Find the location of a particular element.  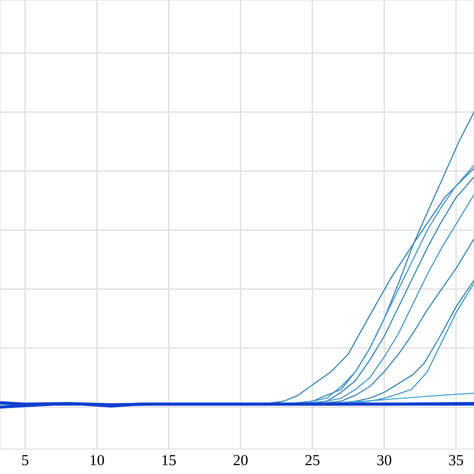

x-tick-label: 25 is located at coordinates (312, 460).